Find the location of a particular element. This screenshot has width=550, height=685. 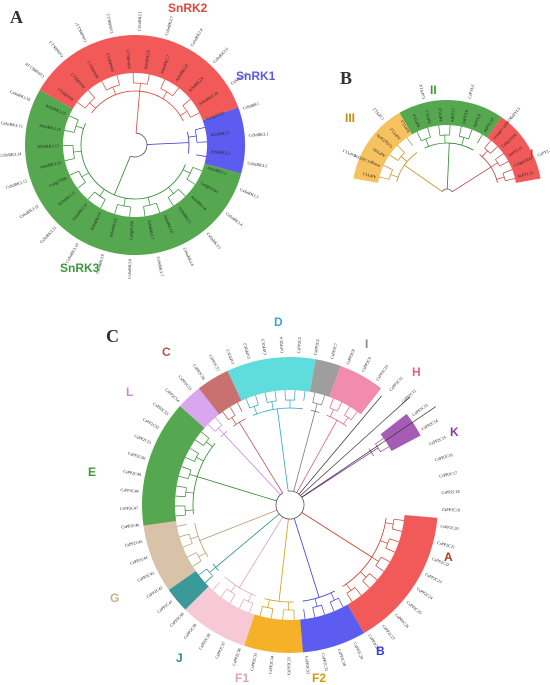

panel-c-leaf-label: CsPP2C24 is located at coordinates (425, 593).